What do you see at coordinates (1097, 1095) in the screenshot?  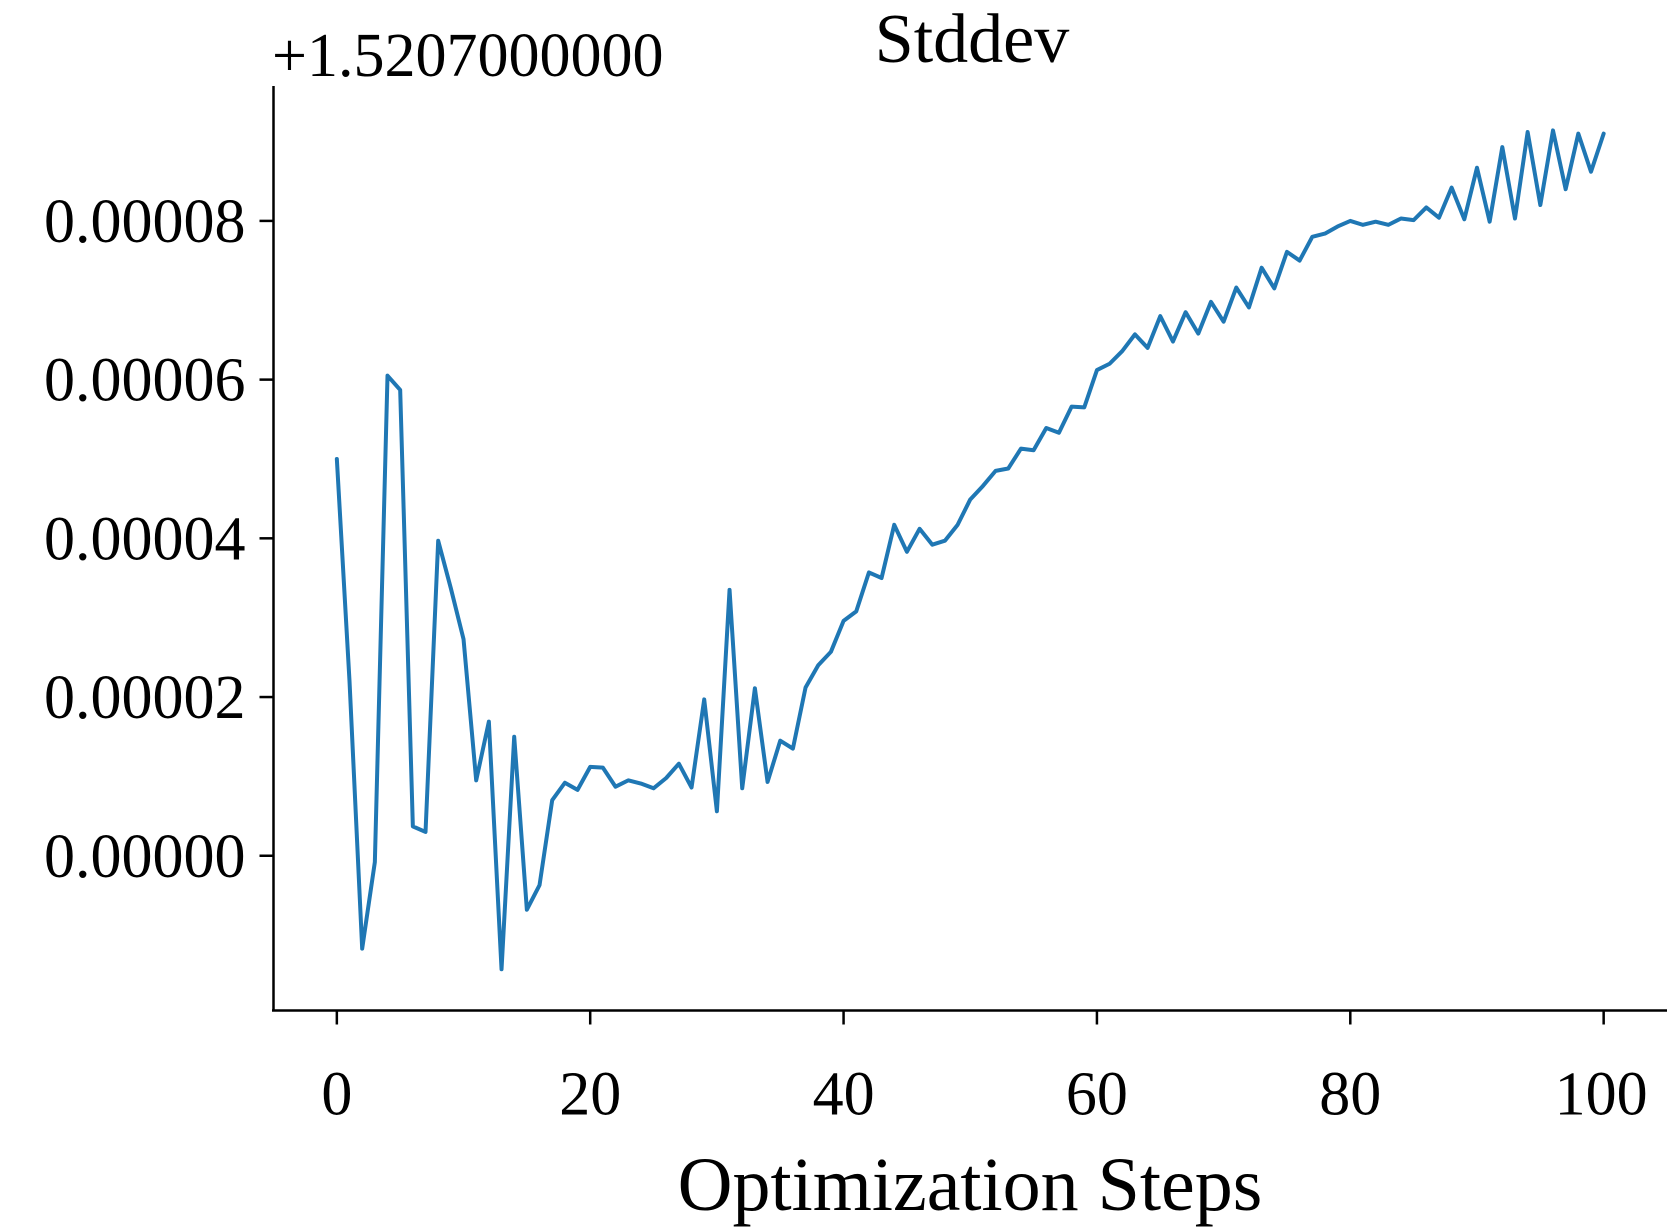 I see `x-tick-label: 60` at bounding box center [1097, 1095].